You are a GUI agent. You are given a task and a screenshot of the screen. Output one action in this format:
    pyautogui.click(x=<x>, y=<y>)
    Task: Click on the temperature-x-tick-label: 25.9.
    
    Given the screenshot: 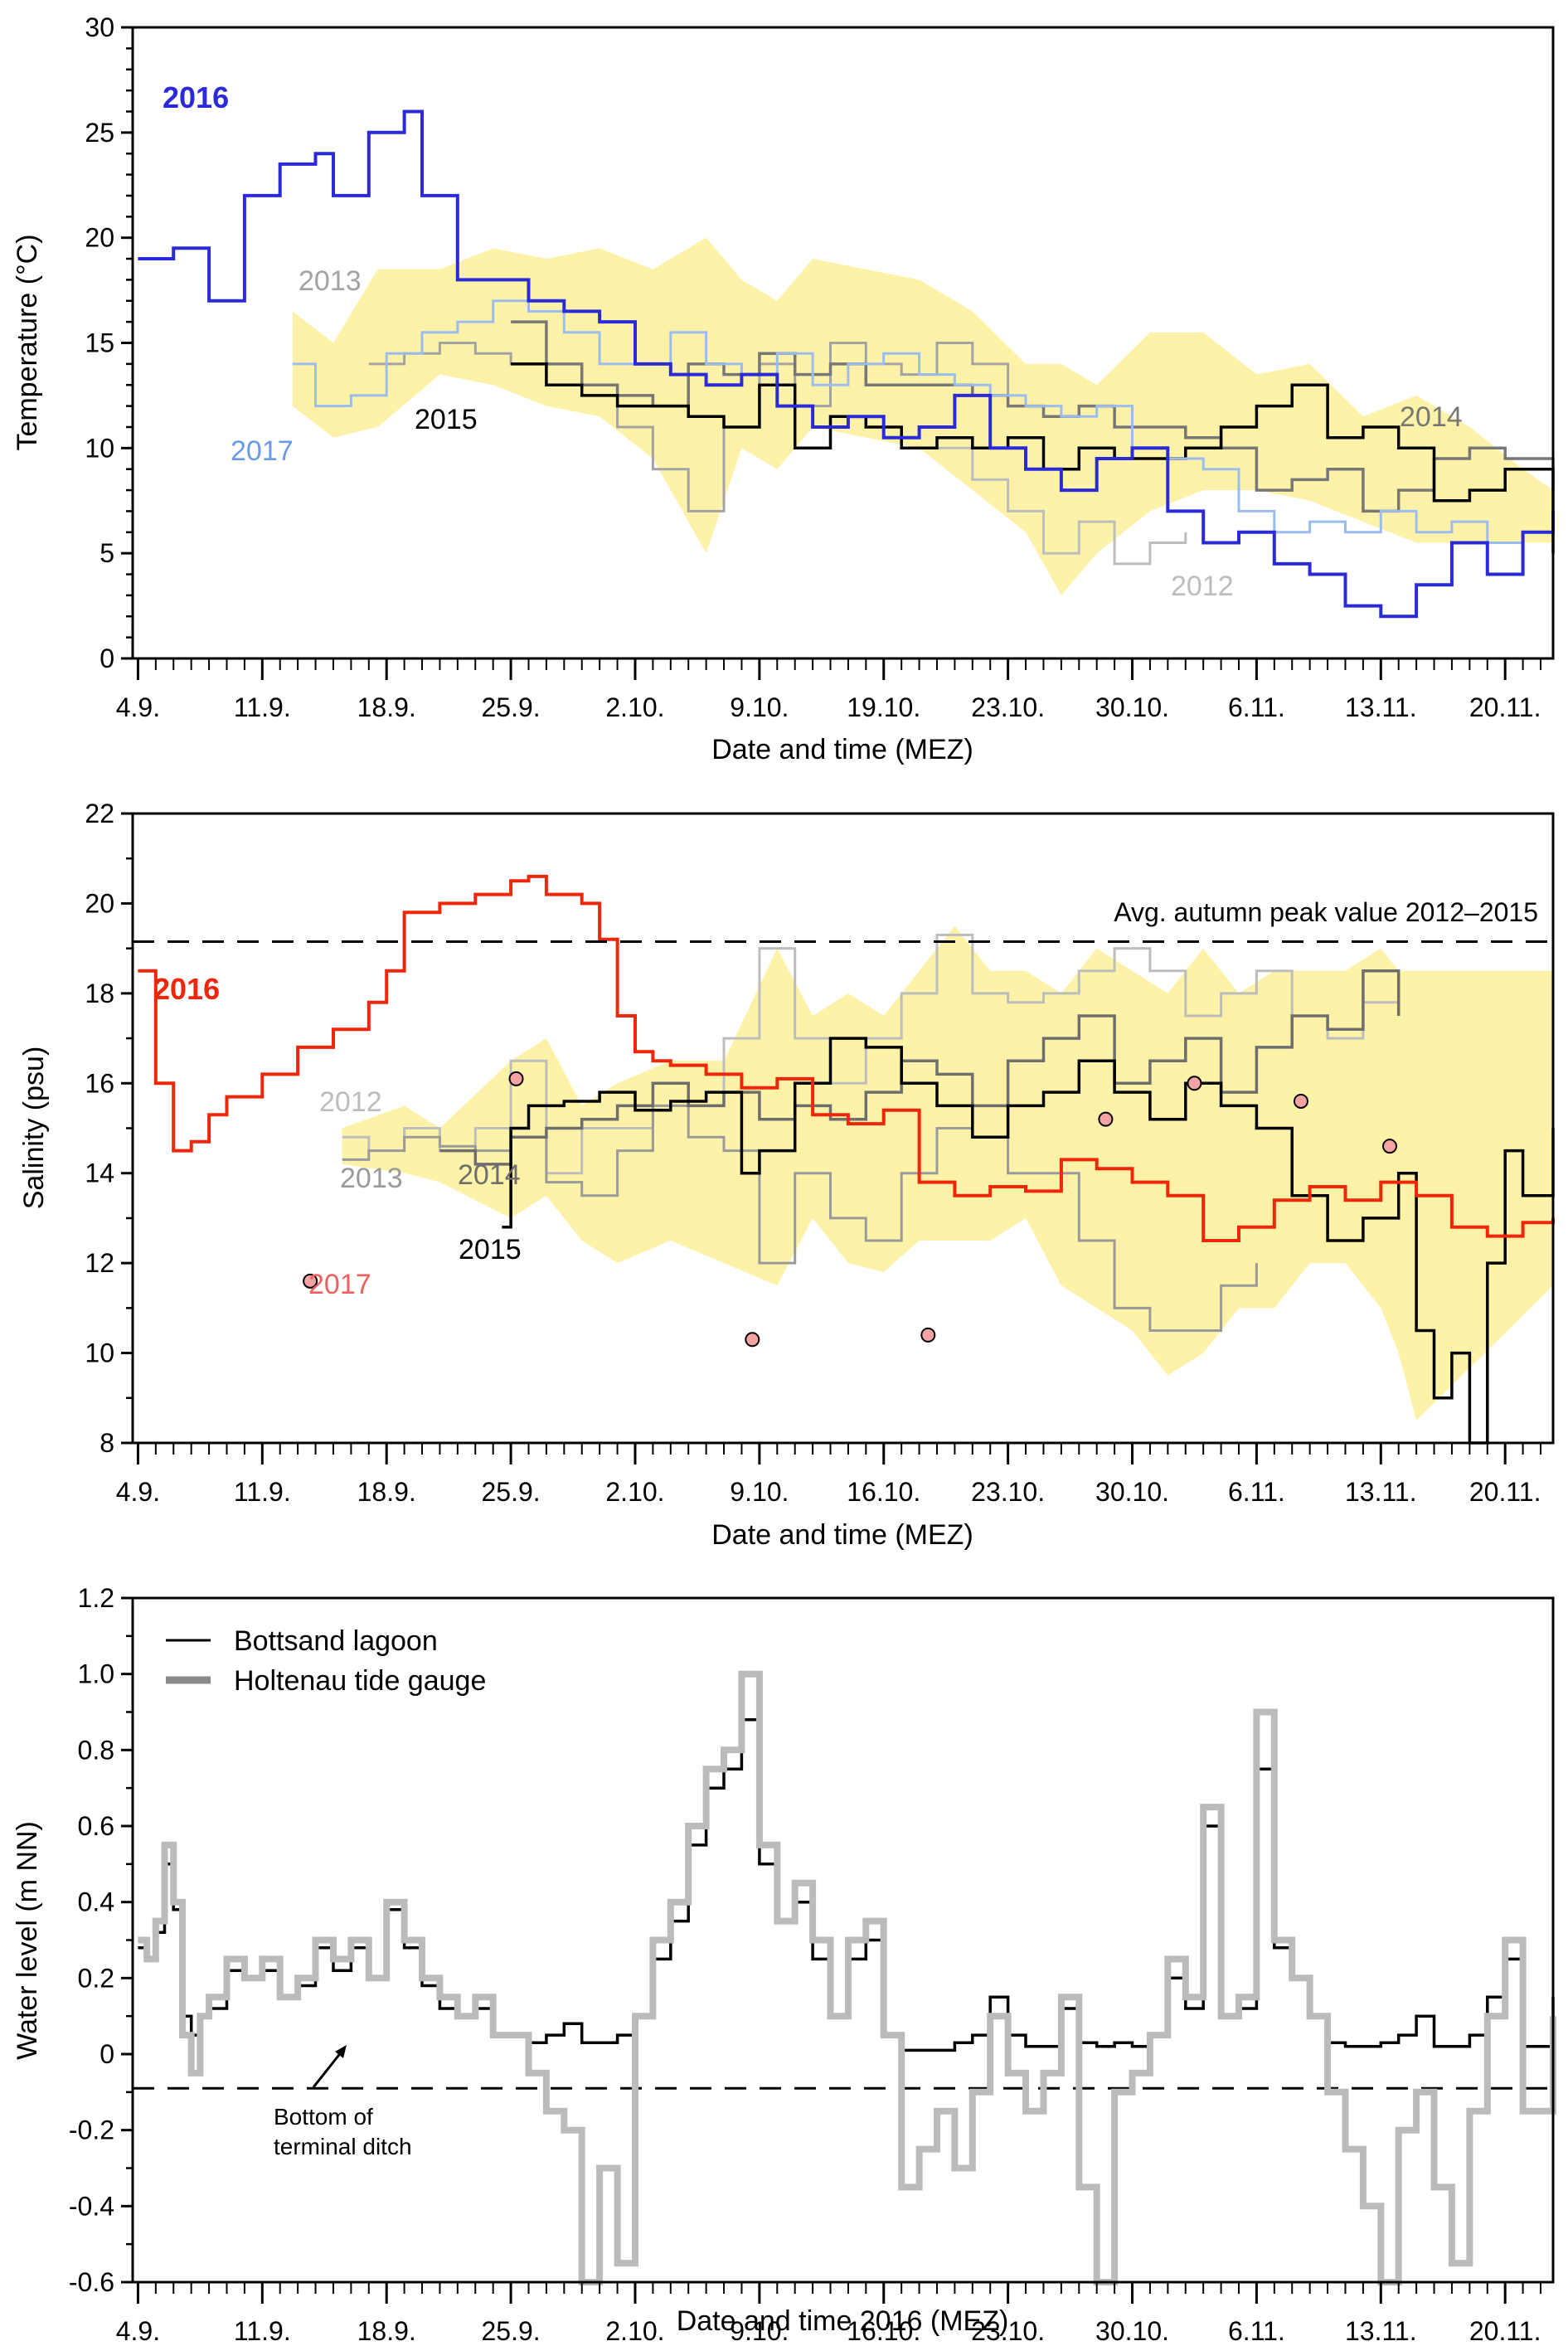 What is the action you would take?
    pyautogui.click(x=511, y=707)
    